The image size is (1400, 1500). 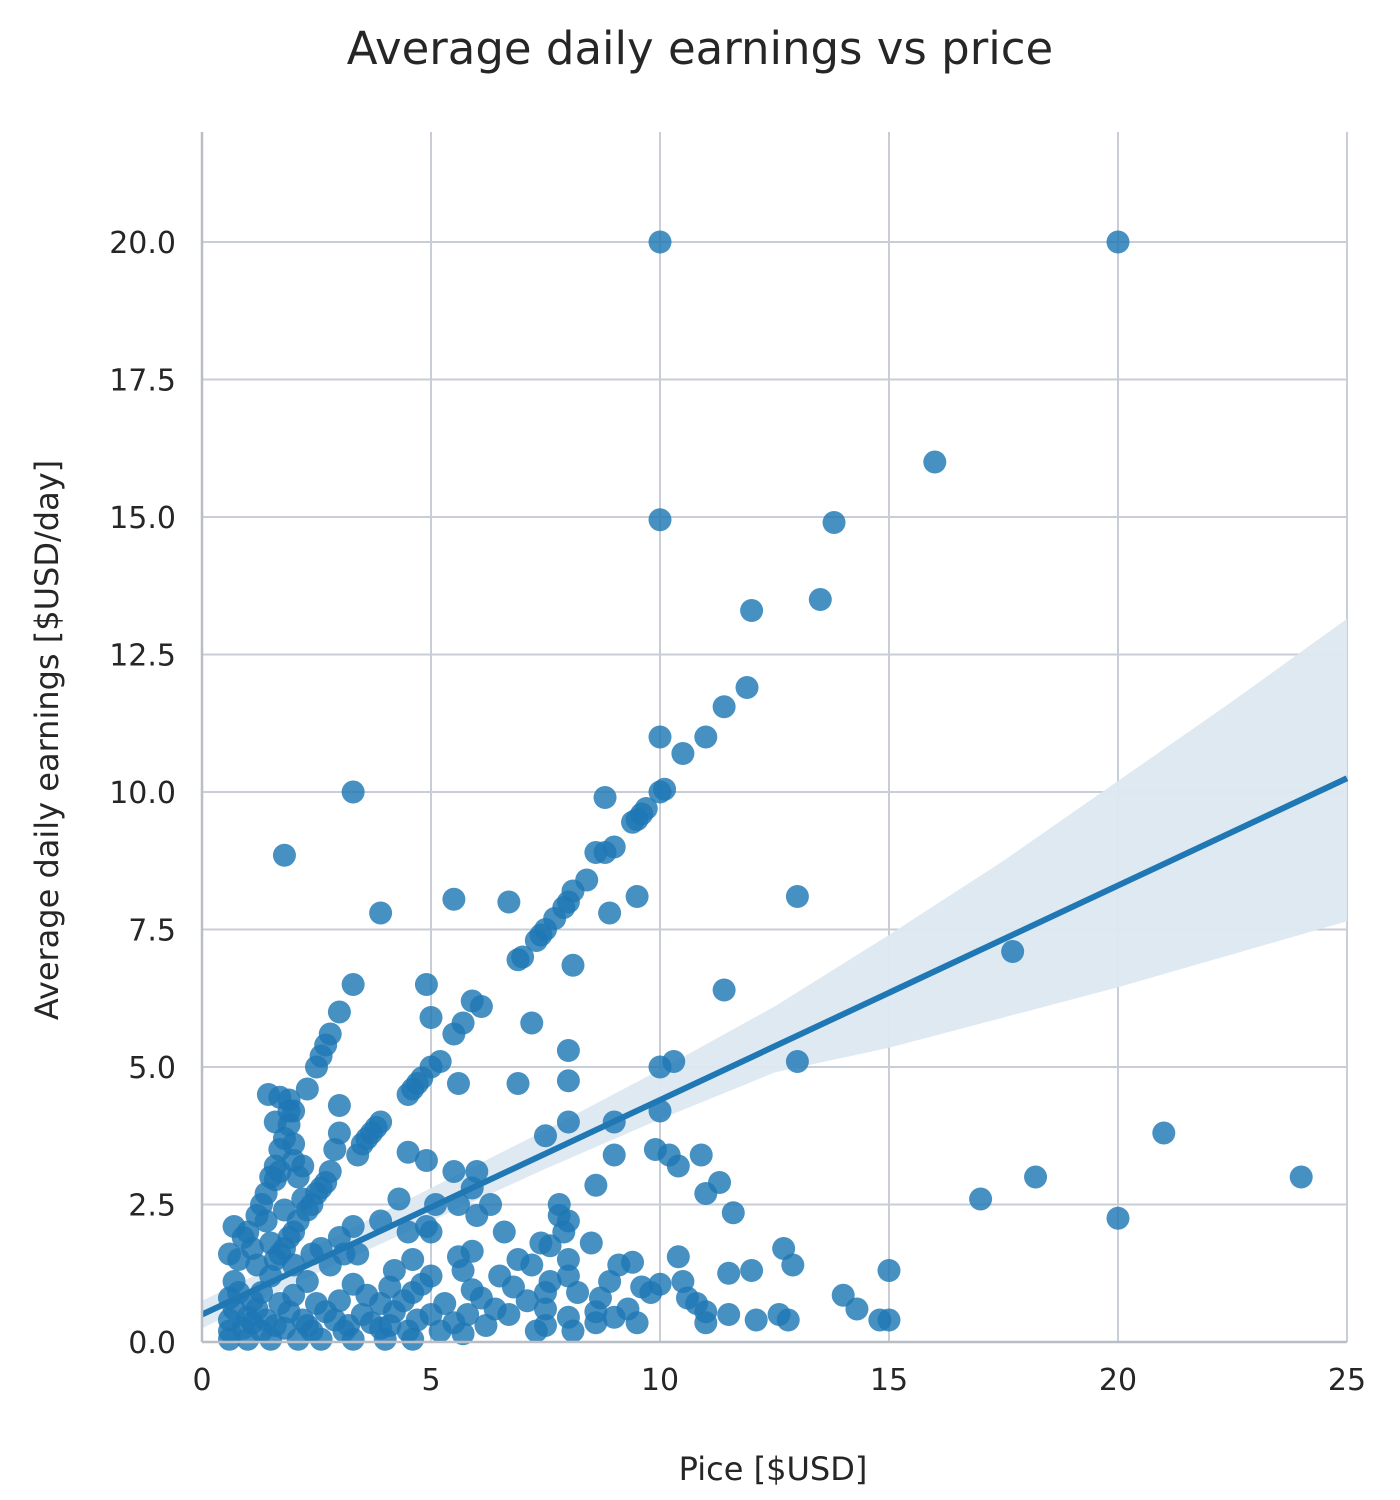 What do you see at coordinates (142, 243) in the screenshot?
I see `y-tick-label-8: 20.0` at bounding box center [142, 243].